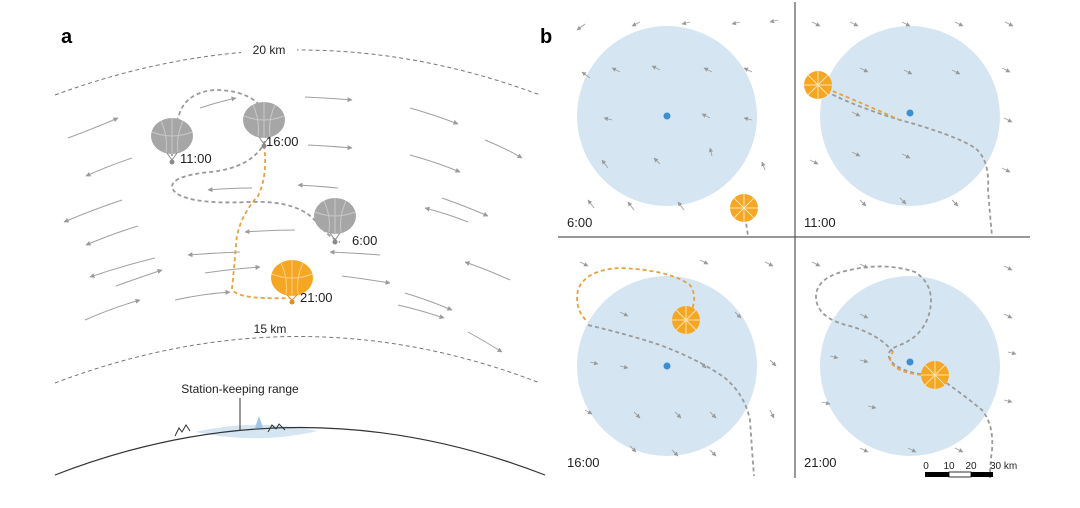  Describe the element at coordinates (270, 329) in the screenshot. I see `altitude-15km-label: 15 km` at that location.